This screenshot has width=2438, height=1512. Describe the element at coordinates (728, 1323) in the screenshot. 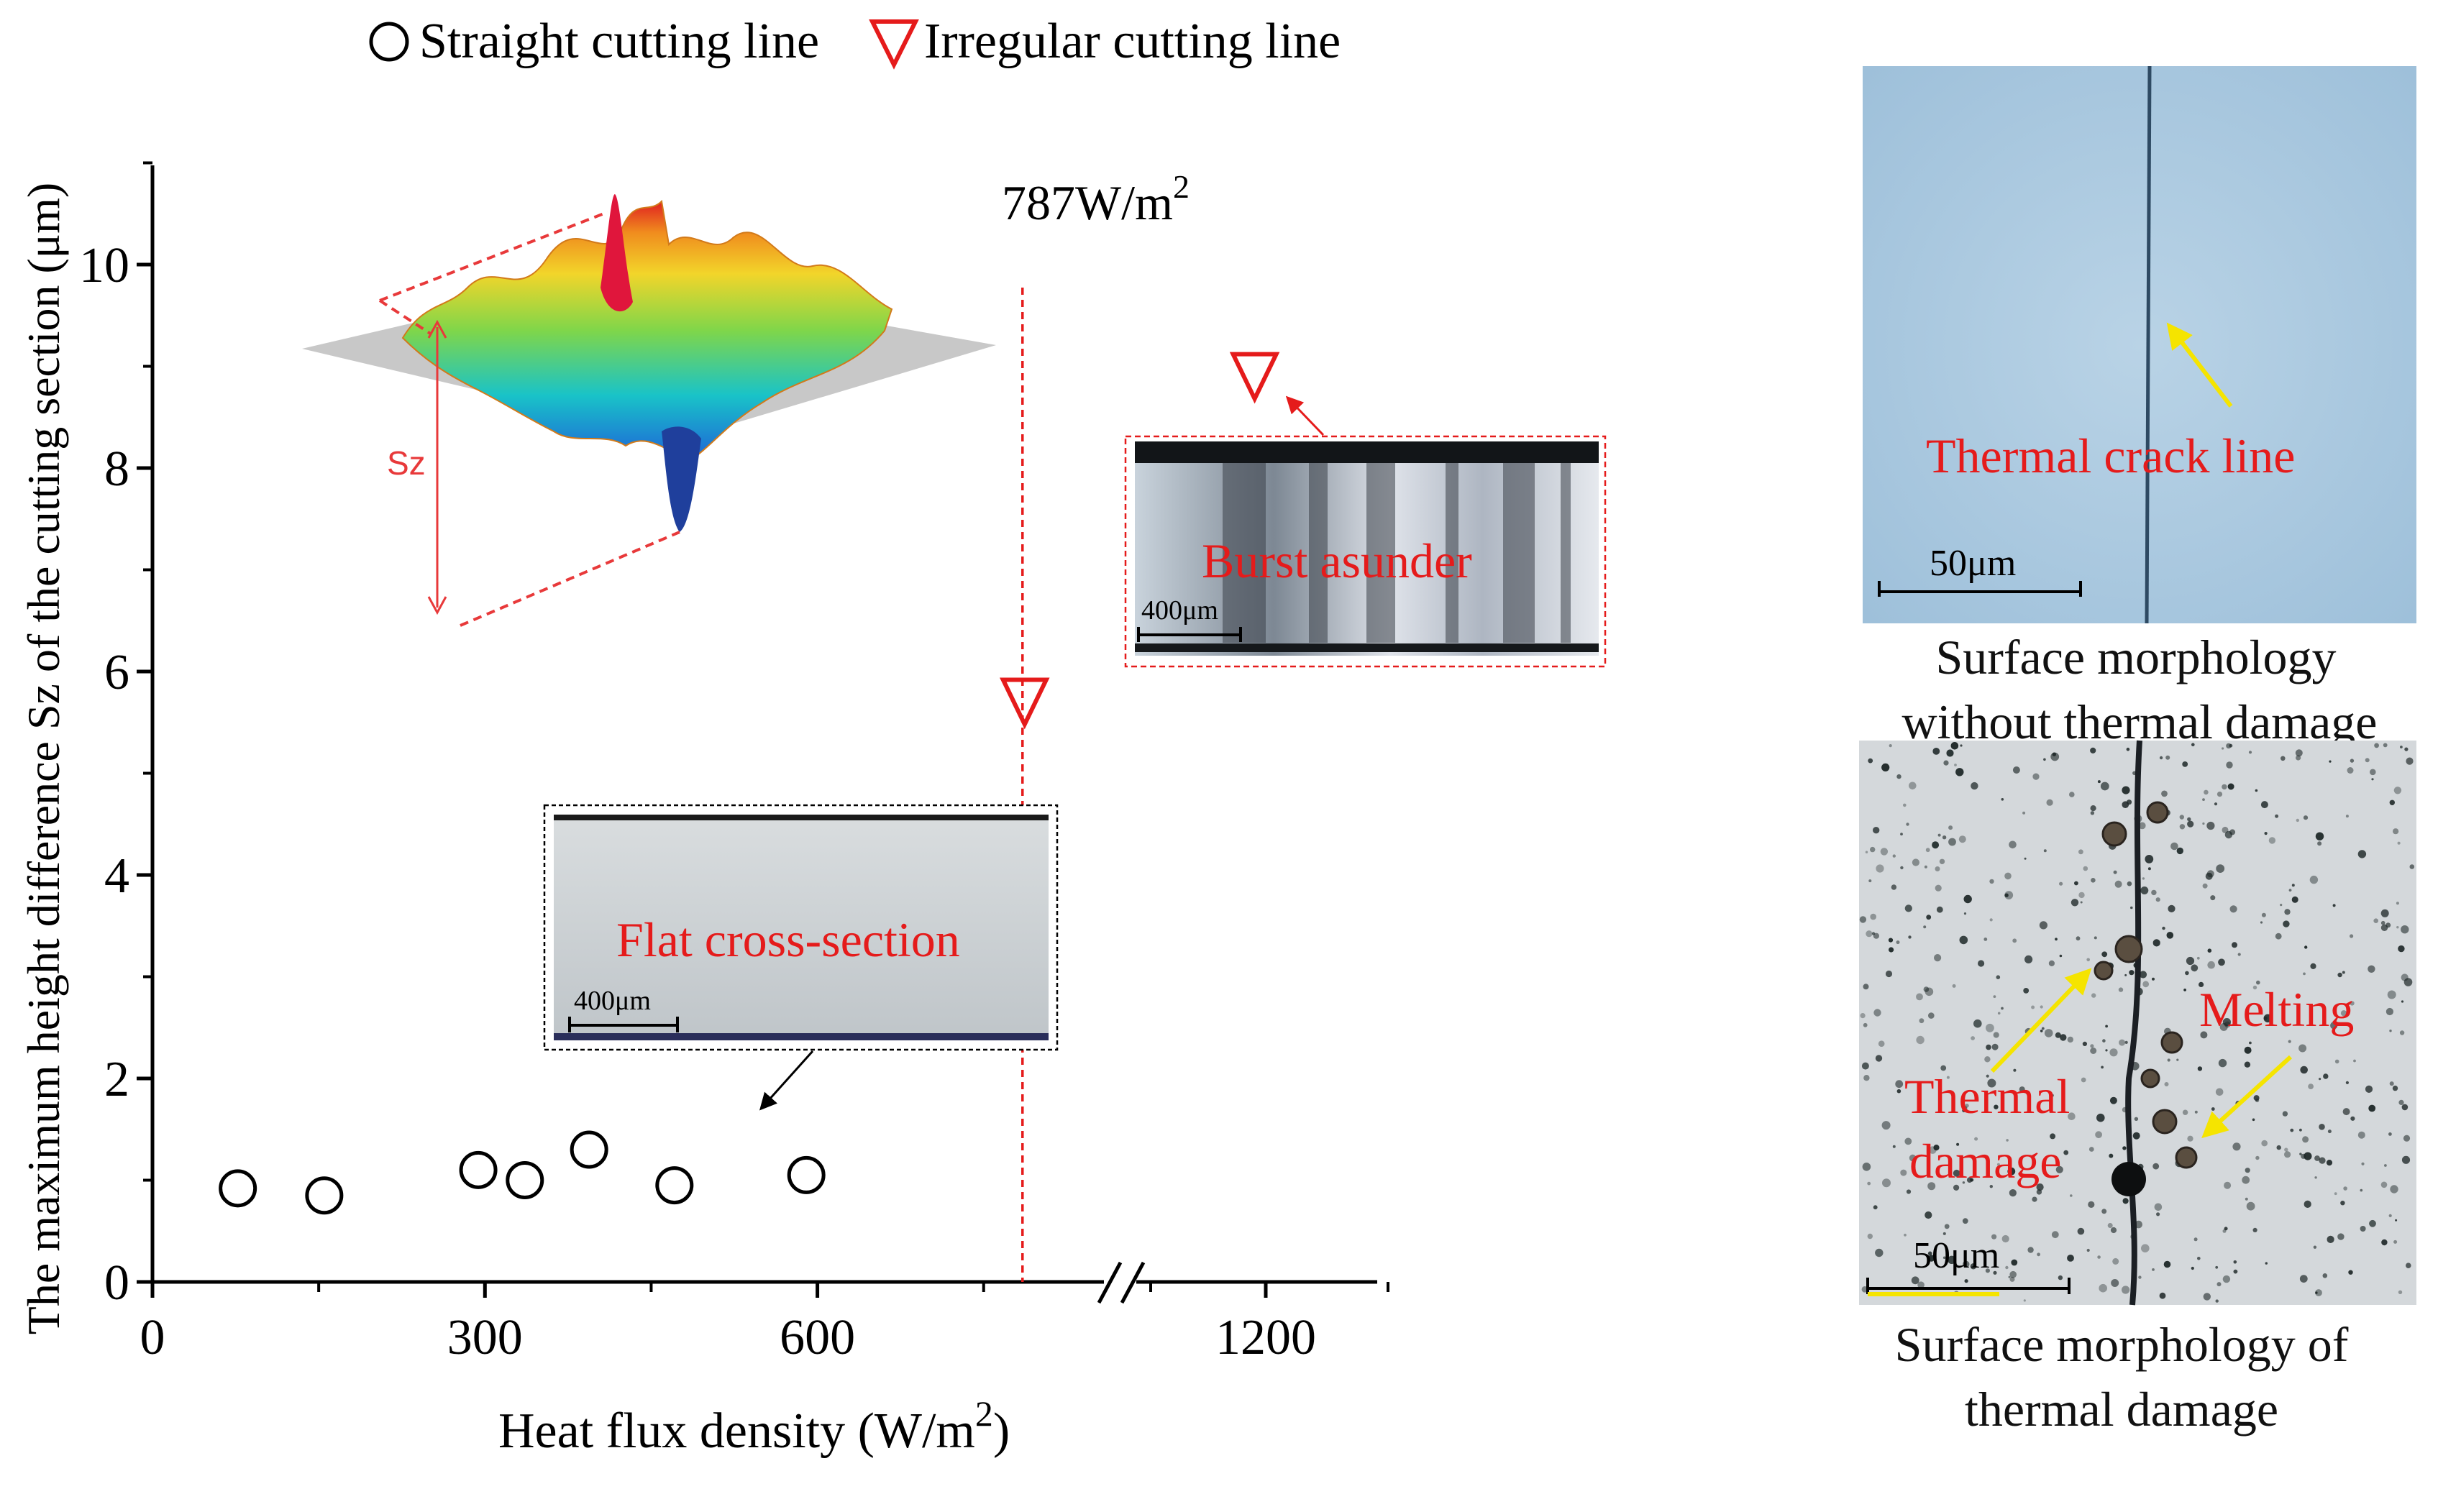

I see `x-ticks: 0 300 600 1200` at that location.